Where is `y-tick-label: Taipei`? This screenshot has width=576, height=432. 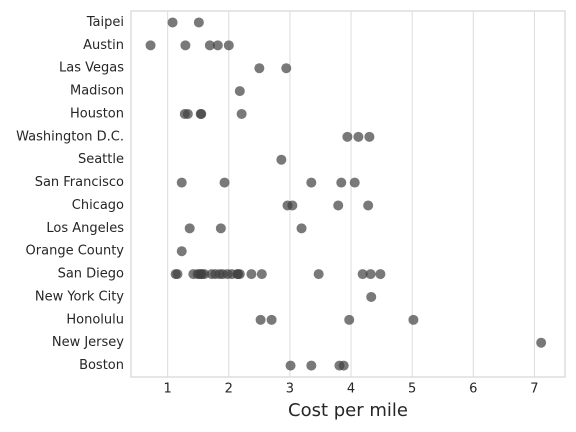
y-tick-label: Taipei is located at coordinates (105, 22).